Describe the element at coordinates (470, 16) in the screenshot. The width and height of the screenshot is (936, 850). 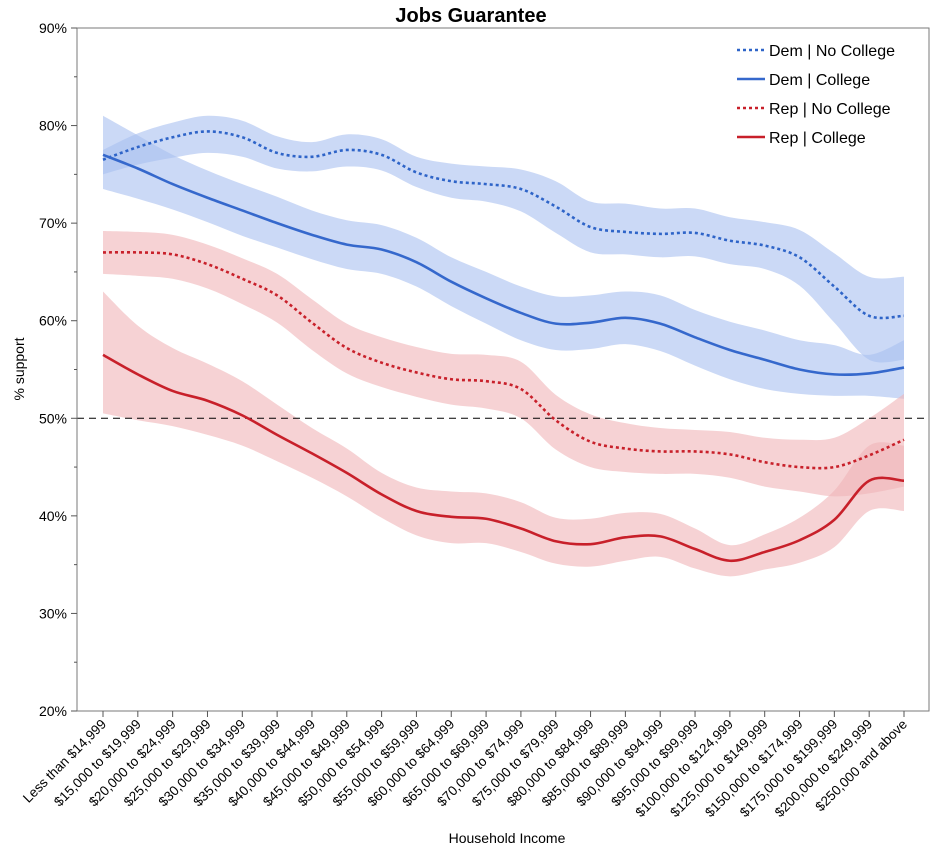
I see `chart-title: Jobs Guarantee` at that location.